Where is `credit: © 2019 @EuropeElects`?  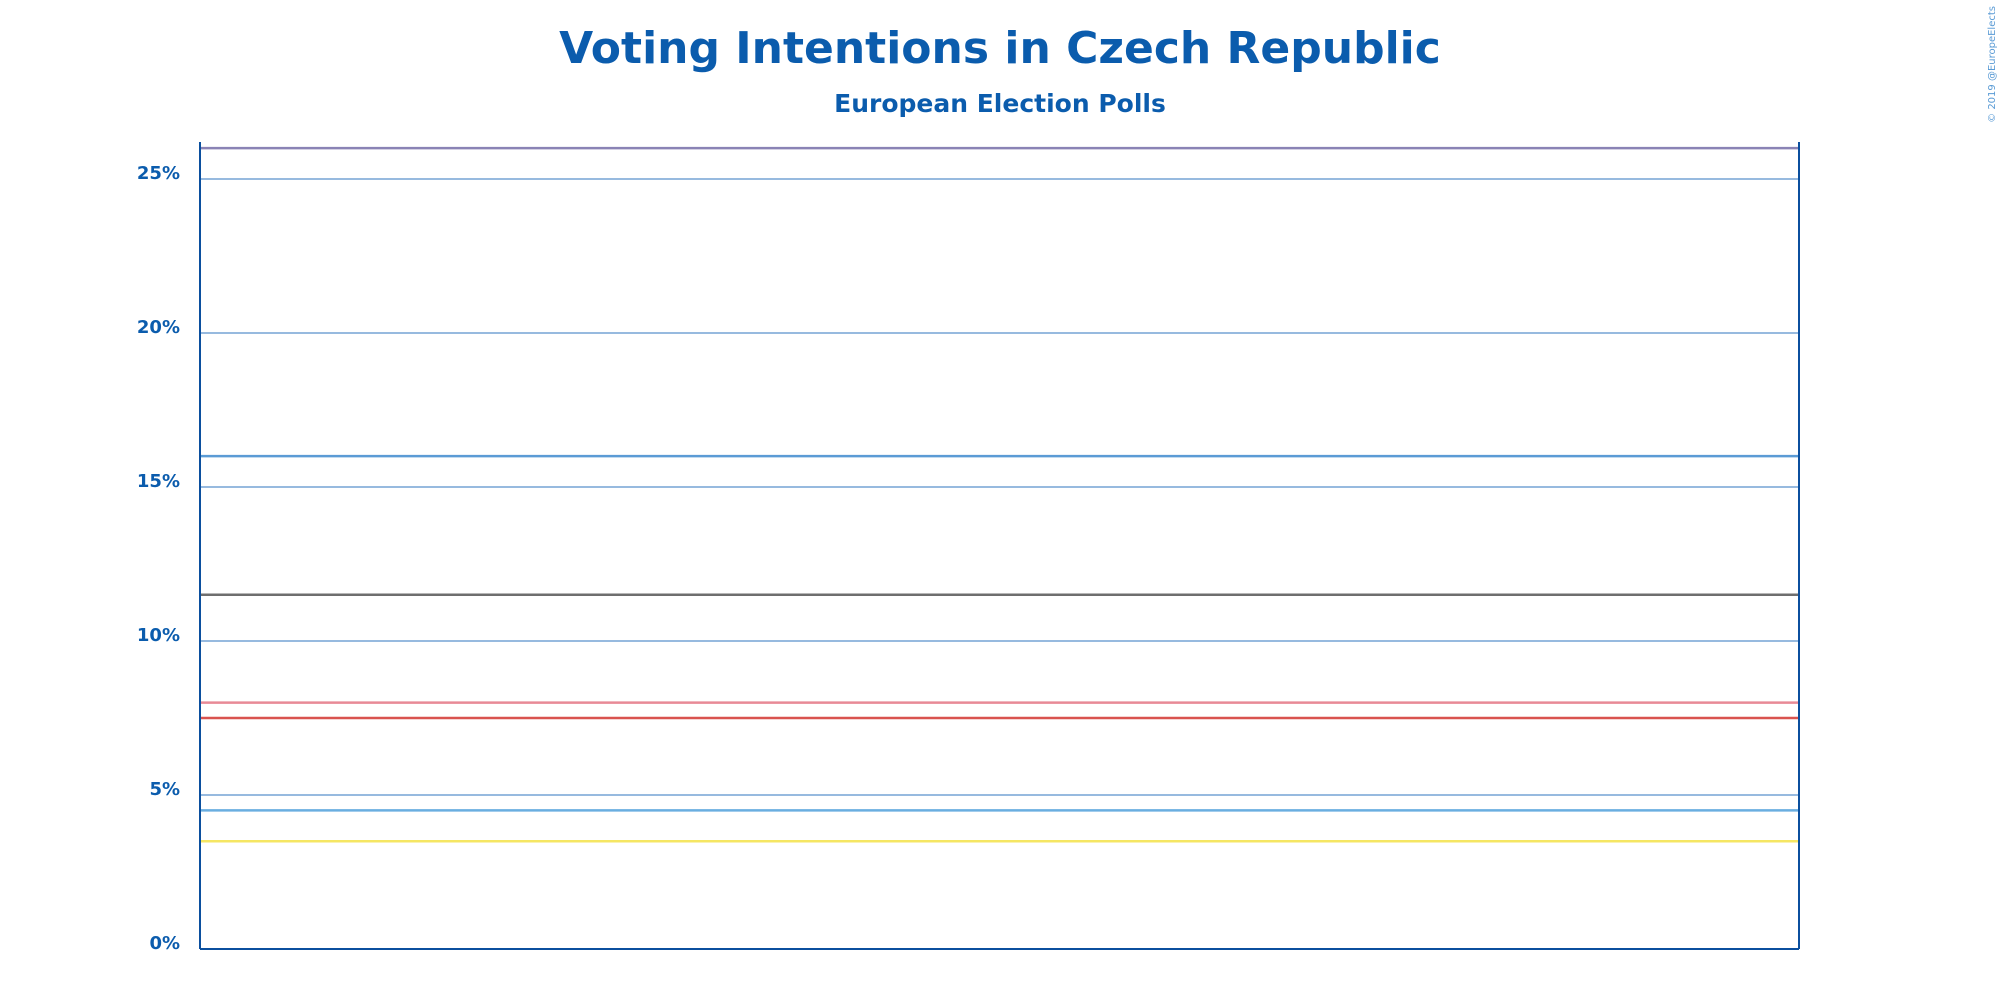
credit: © 2019 @EuropeElects is located at coordinates (1992, 64).